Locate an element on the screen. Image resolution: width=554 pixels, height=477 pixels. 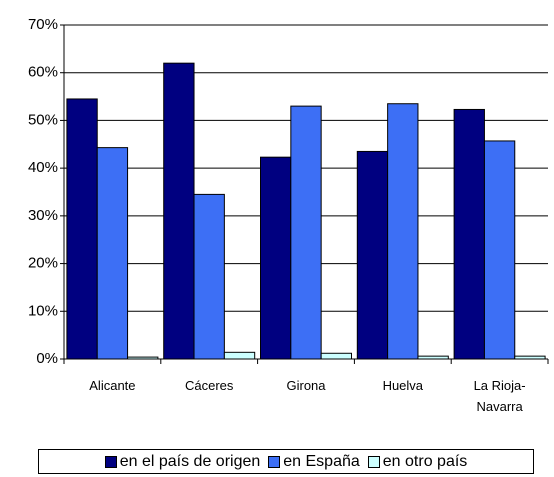
y-tick-label: 60% is located at coordinates (43, 72).